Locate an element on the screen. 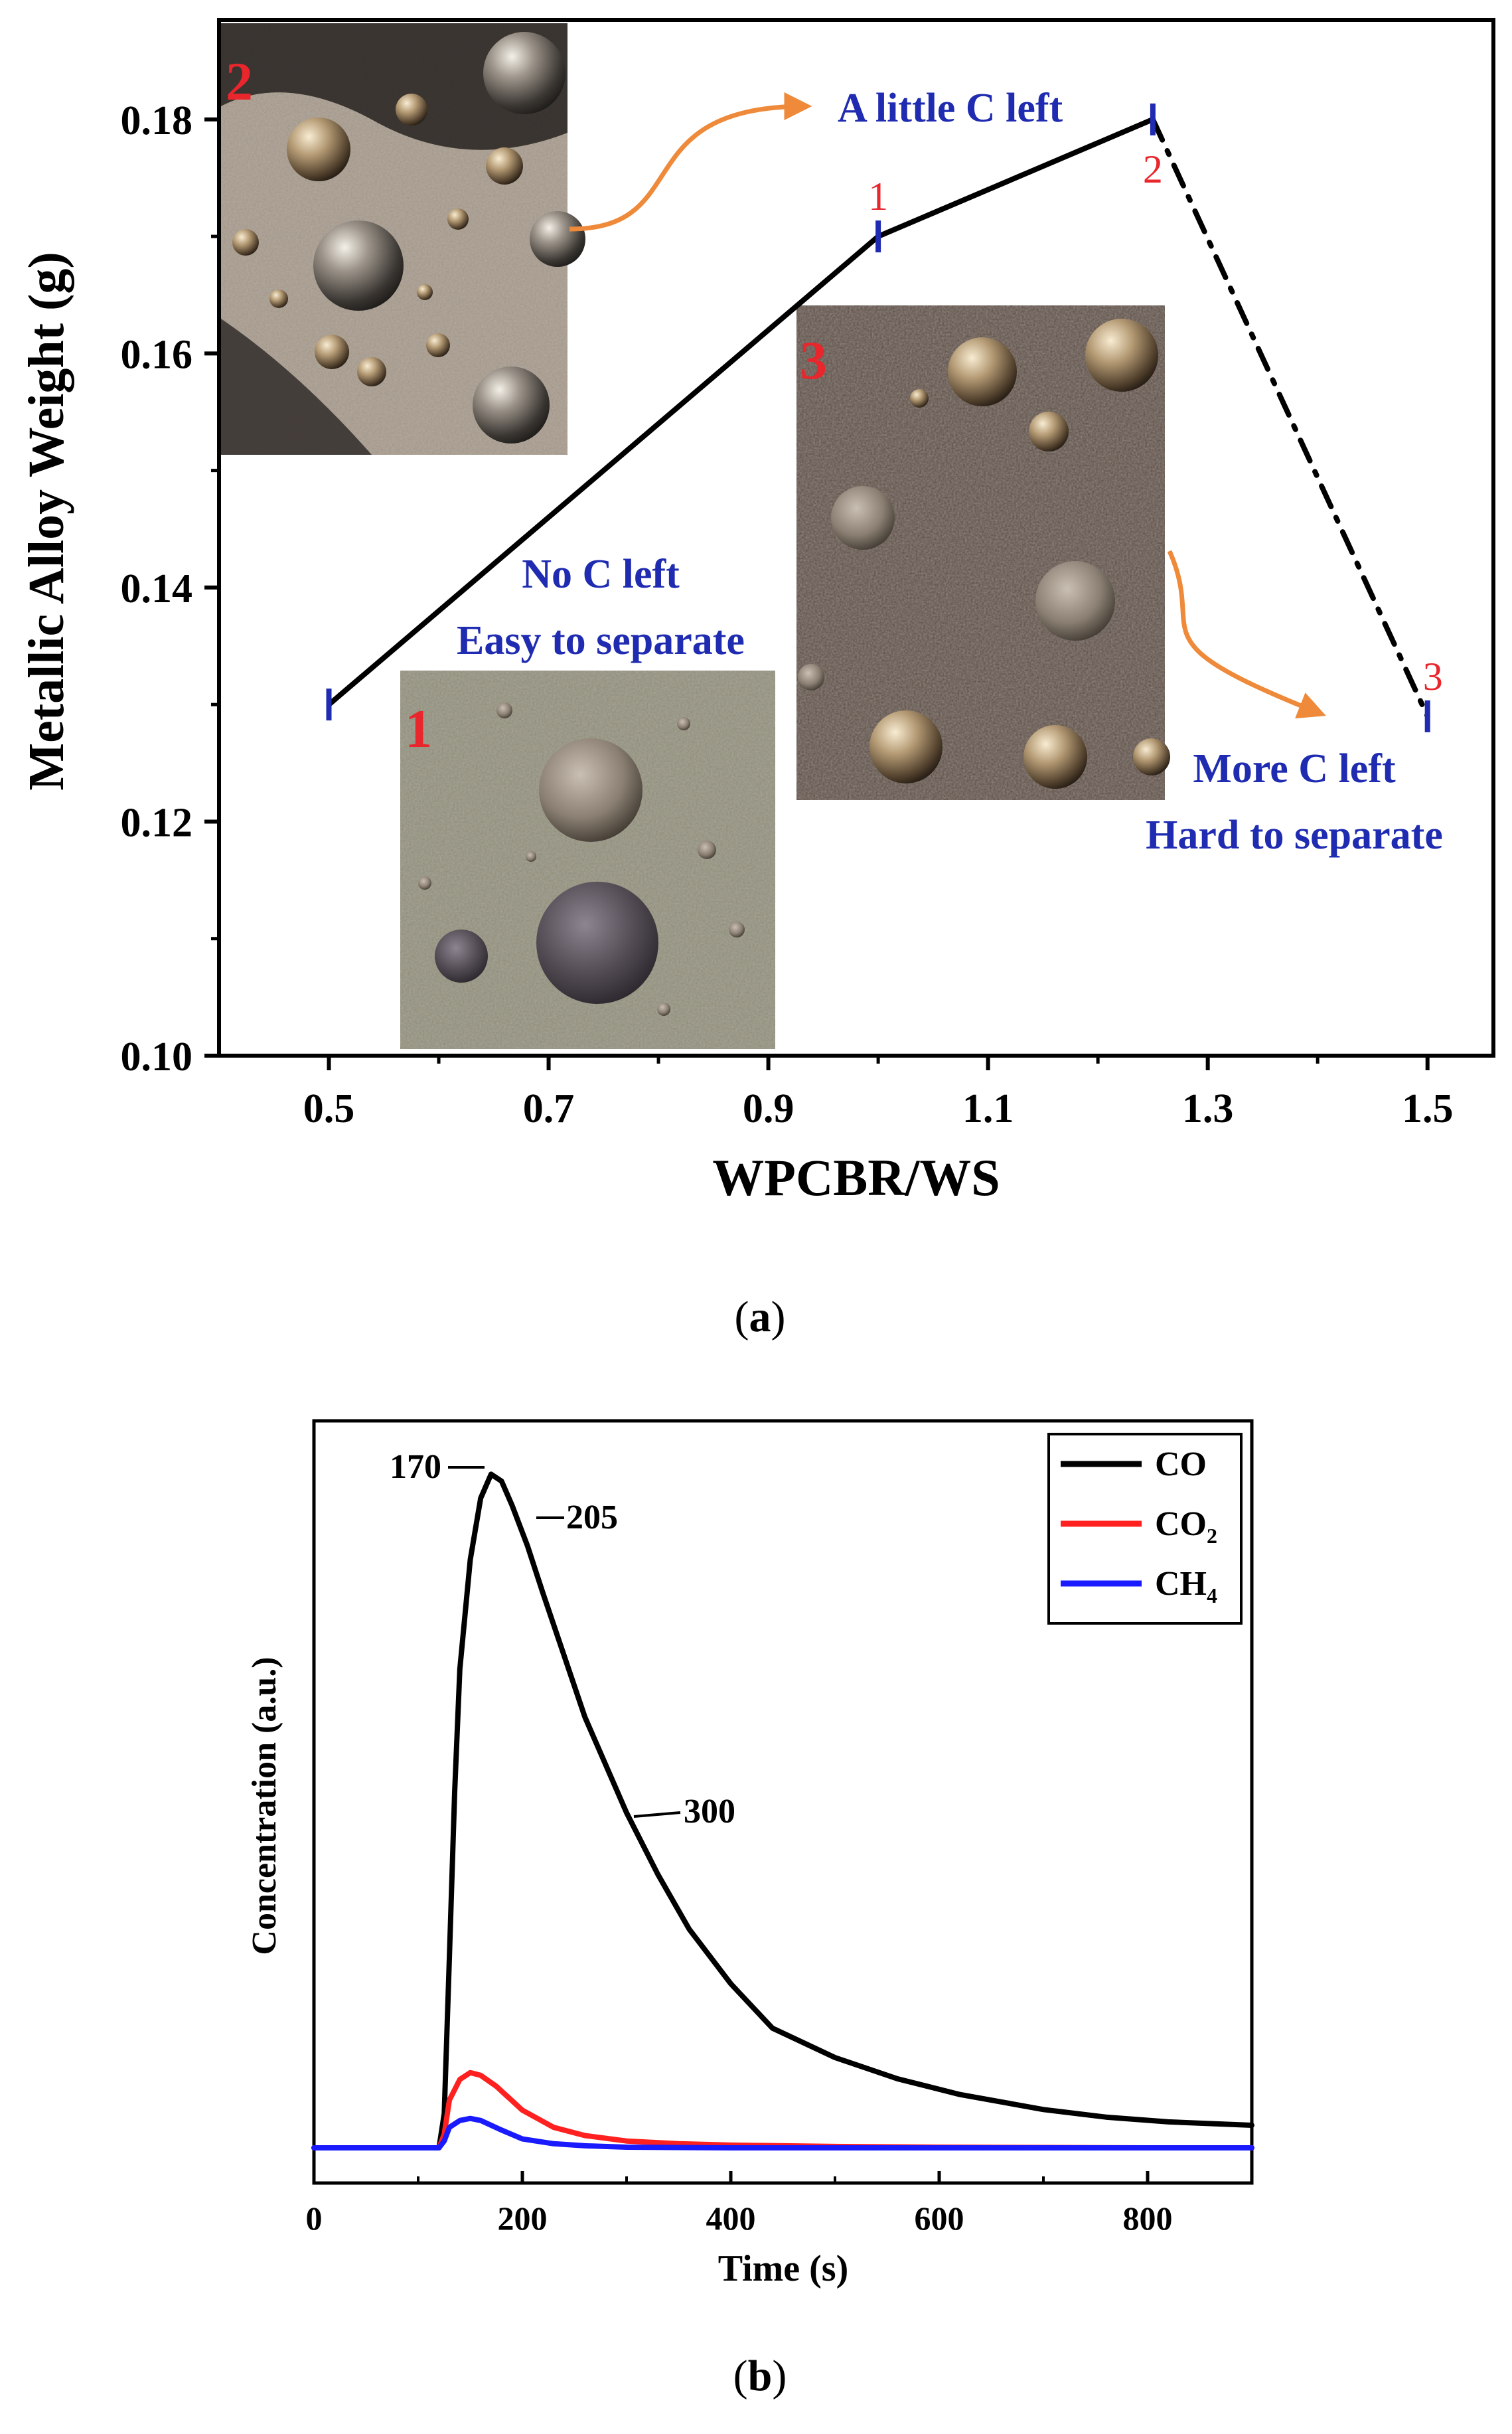  inset-photo-3: 3 is located at coordinates (983, 552).